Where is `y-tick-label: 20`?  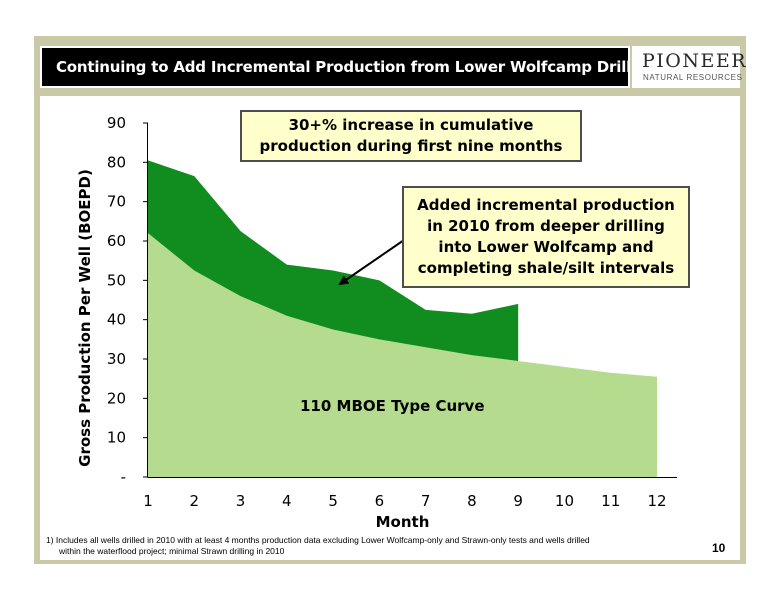
y-tick-label: 20 is located at coordinates (116, 398).